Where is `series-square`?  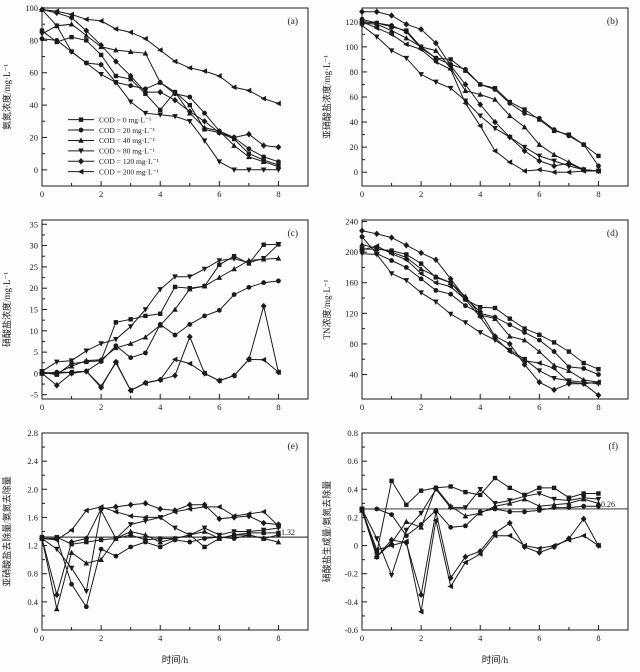
series-square is located at coordinates (160, 309).